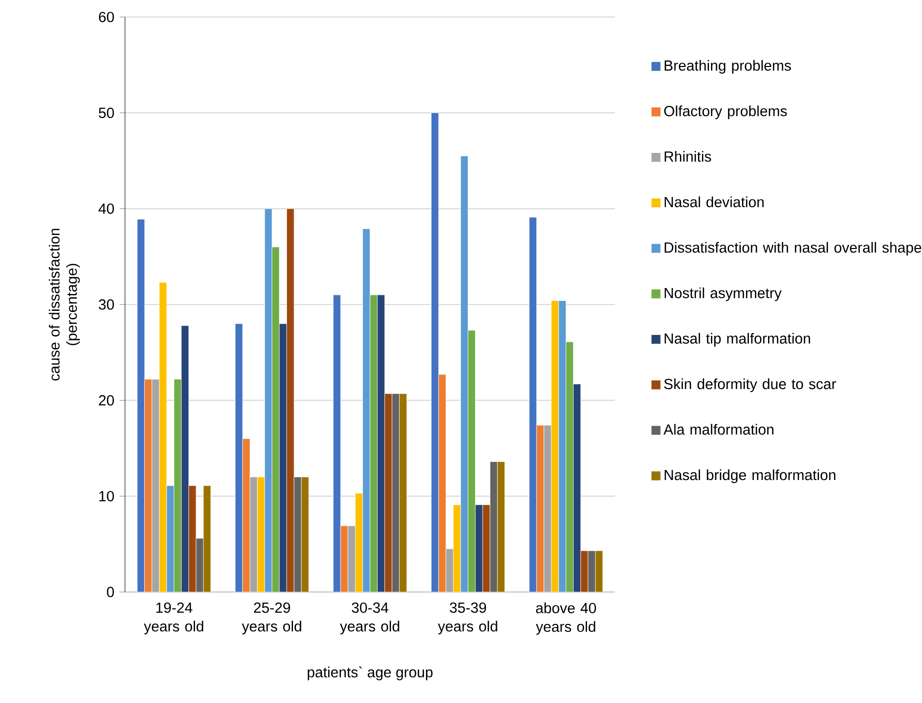 The width and height of the screenshot is (922, 703). I want to click on y-tick-label: 50, so click(106, 113).